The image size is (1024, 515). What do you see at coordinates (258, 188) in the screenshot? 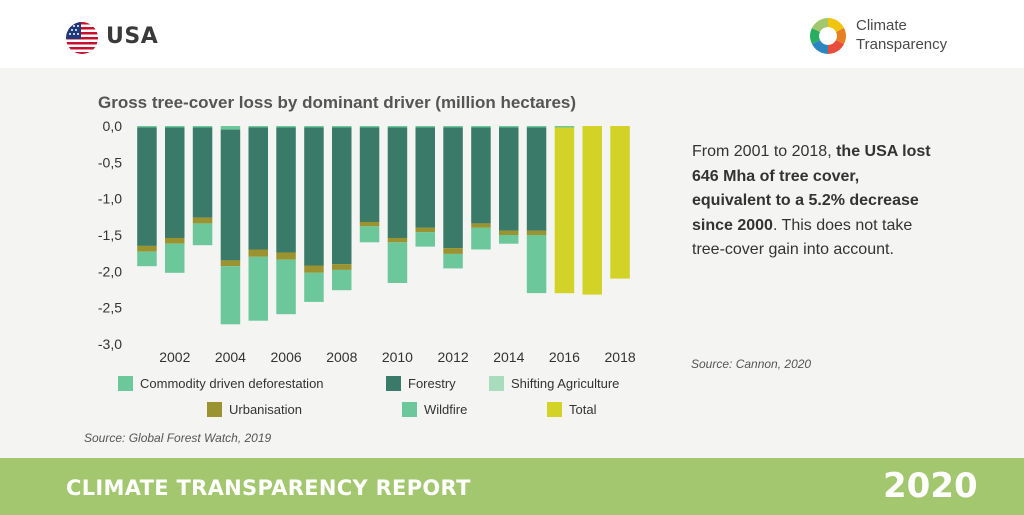
I see `bar-segment-forestry-2005` at bounding box center [258, 188].